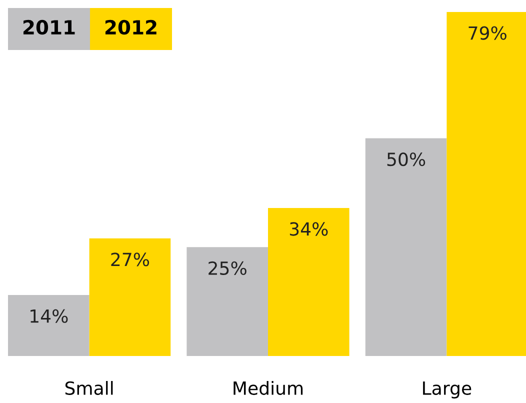 This screenshot has height=403, width=526. I want to click on x-tick-label: Small, so click(89, 388).